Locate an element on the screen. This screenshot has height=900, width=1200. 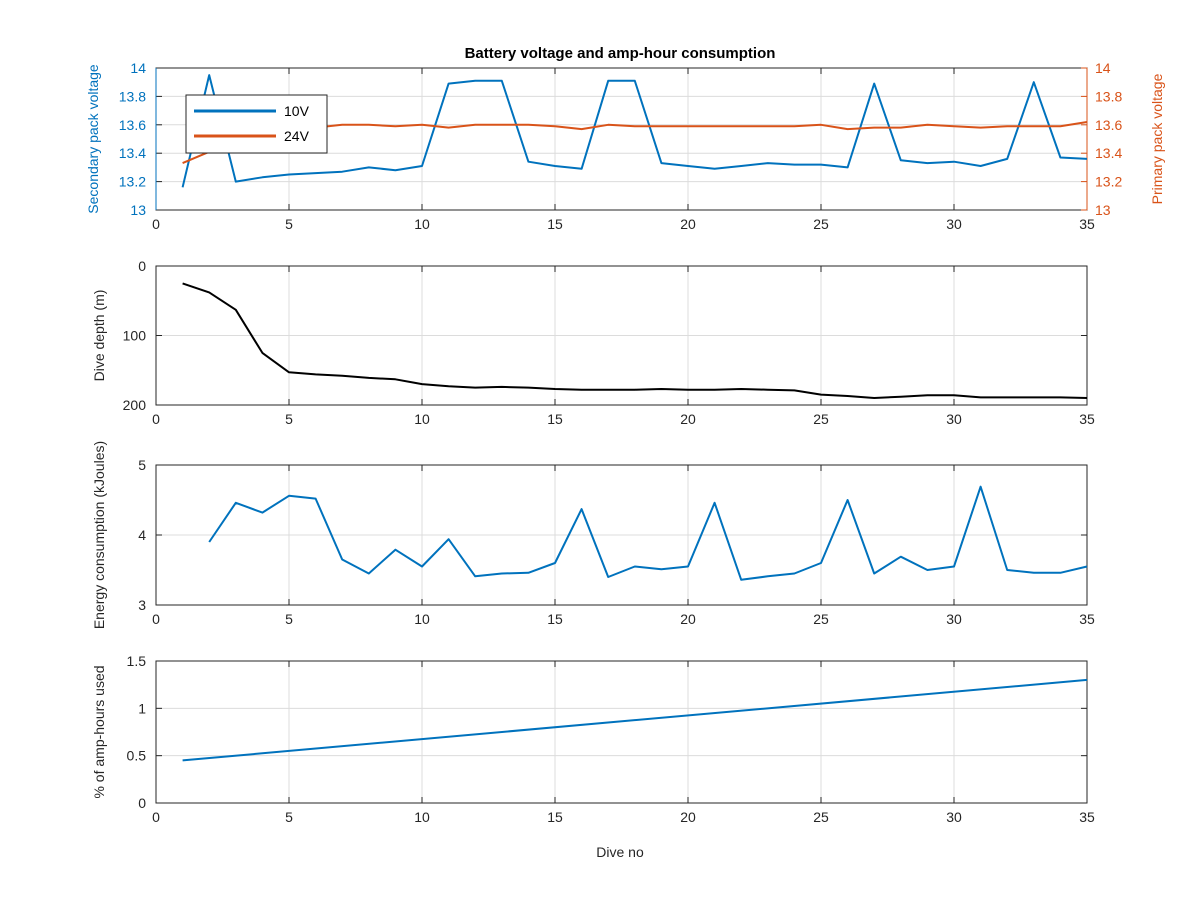
y-tick-label: 13 is located at coordinates (138, 210).